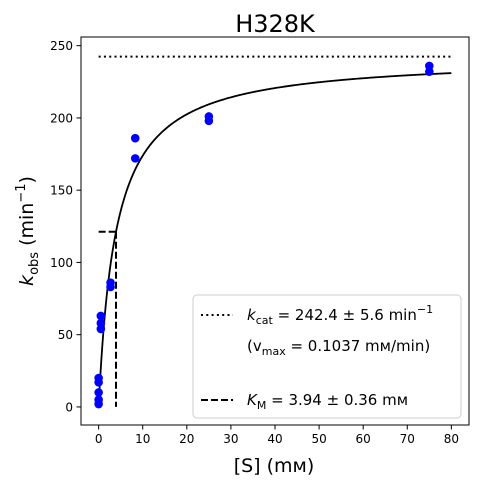  What do you see at coordinates (65, 335) in the screenshot?
I see `y-tick-label: 50` at bounding box center [65, 335].